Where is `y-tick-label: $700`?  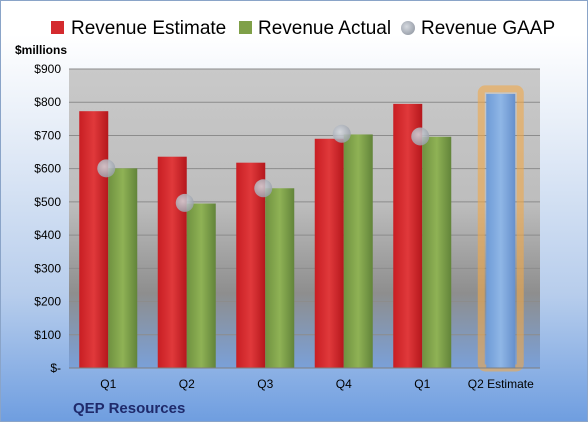 y-tick-label: $700 is located at coordinates (47, 135).